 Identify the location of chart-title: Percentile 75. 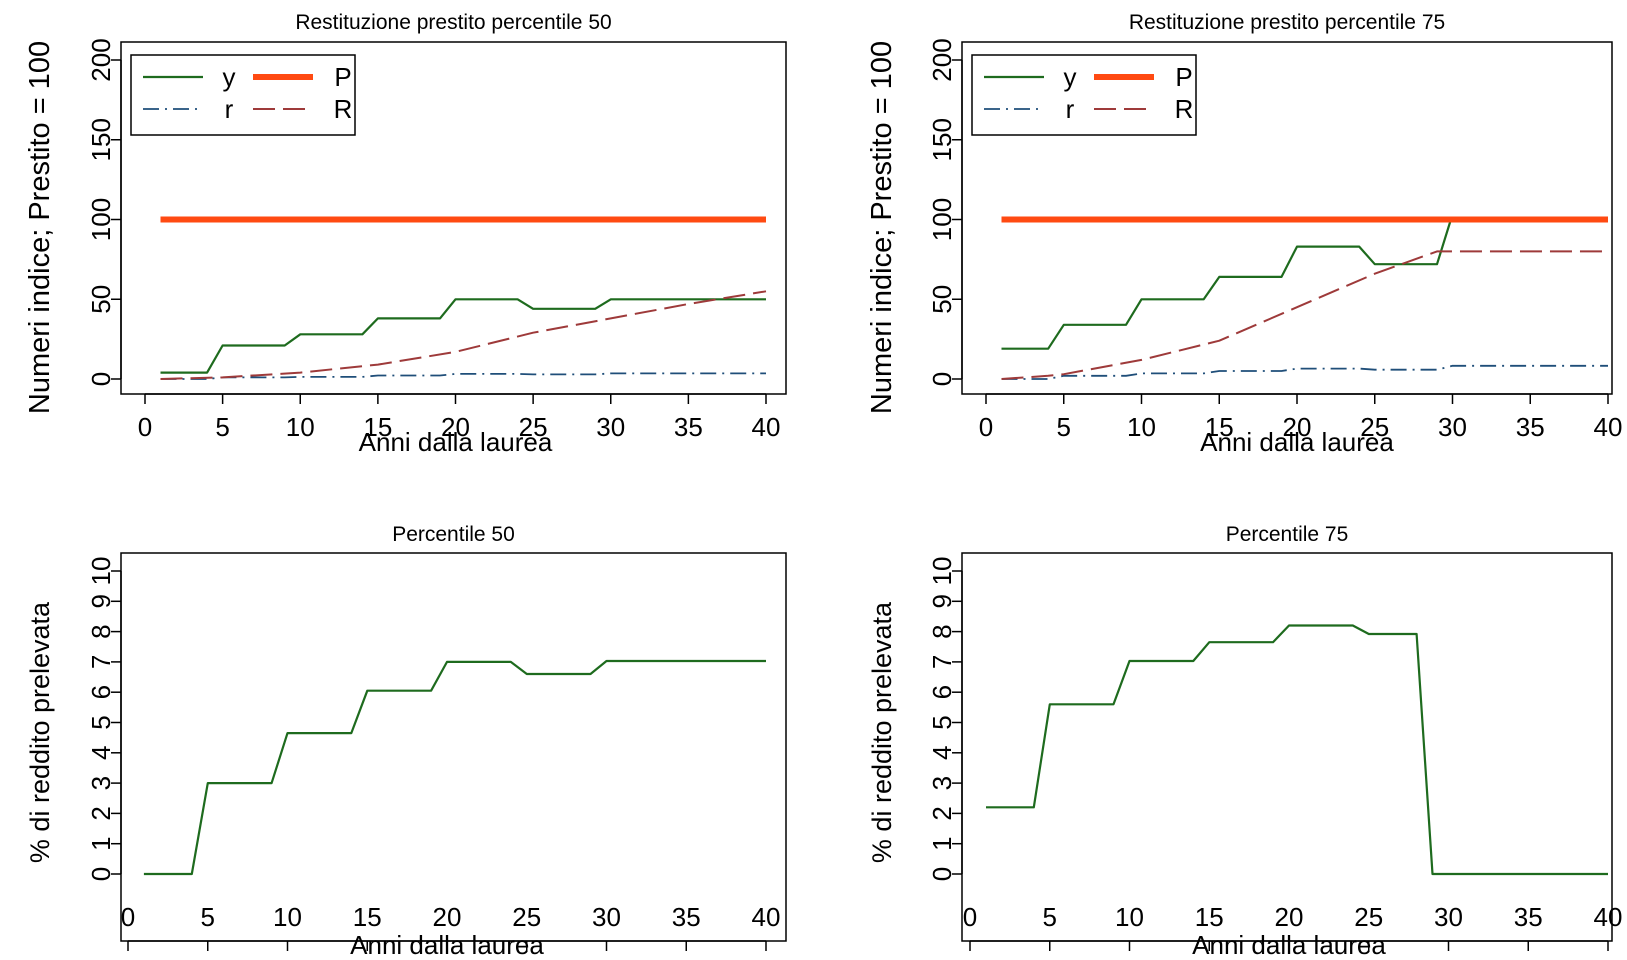
(1287, 534).